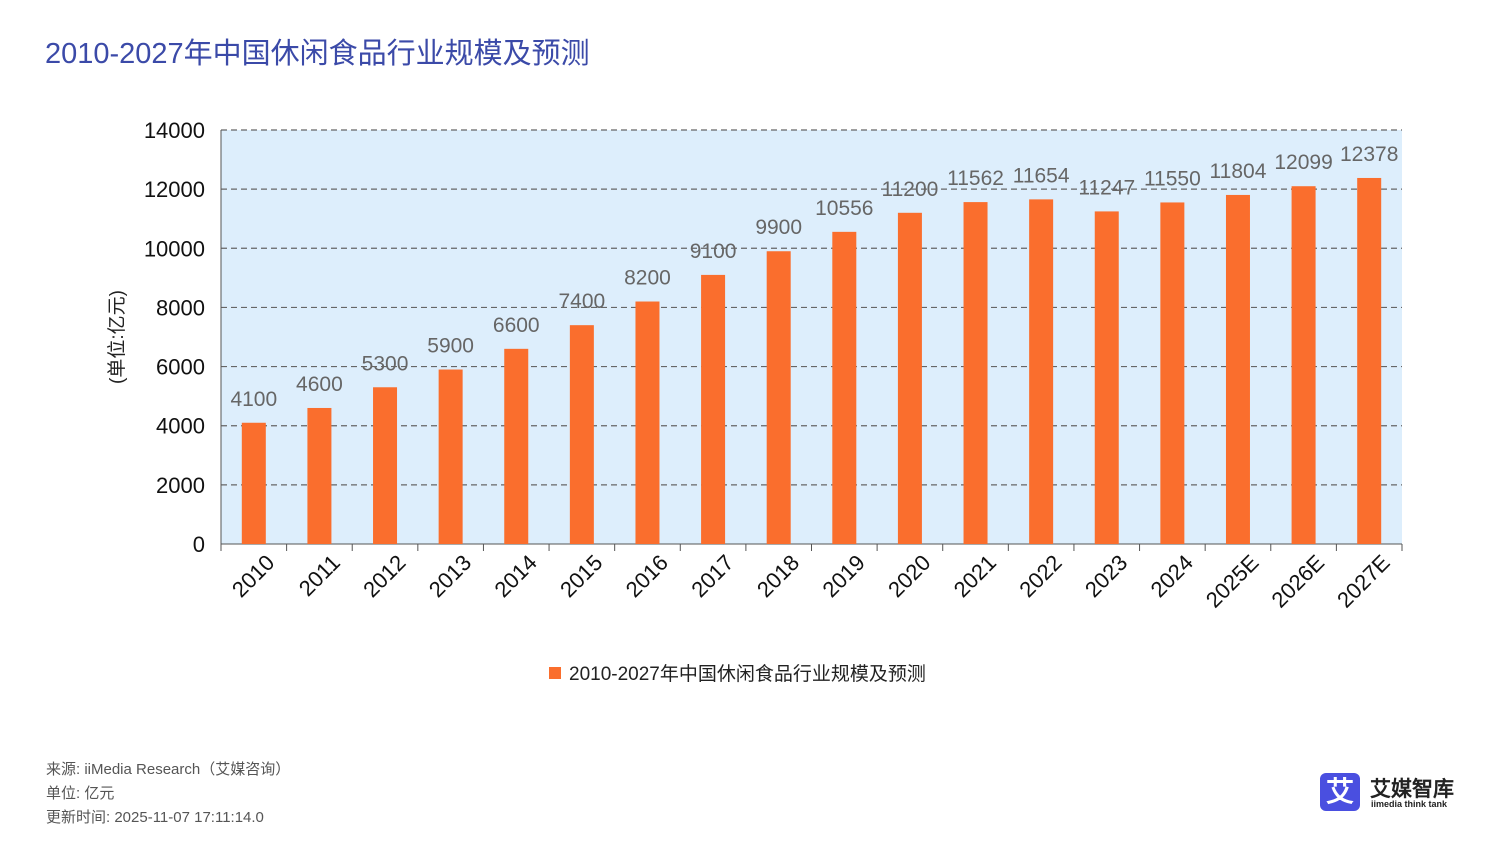  Describe the element at coordinates (180, 367) in the screenshot. I see `y-tick-label: 6000` at that location.